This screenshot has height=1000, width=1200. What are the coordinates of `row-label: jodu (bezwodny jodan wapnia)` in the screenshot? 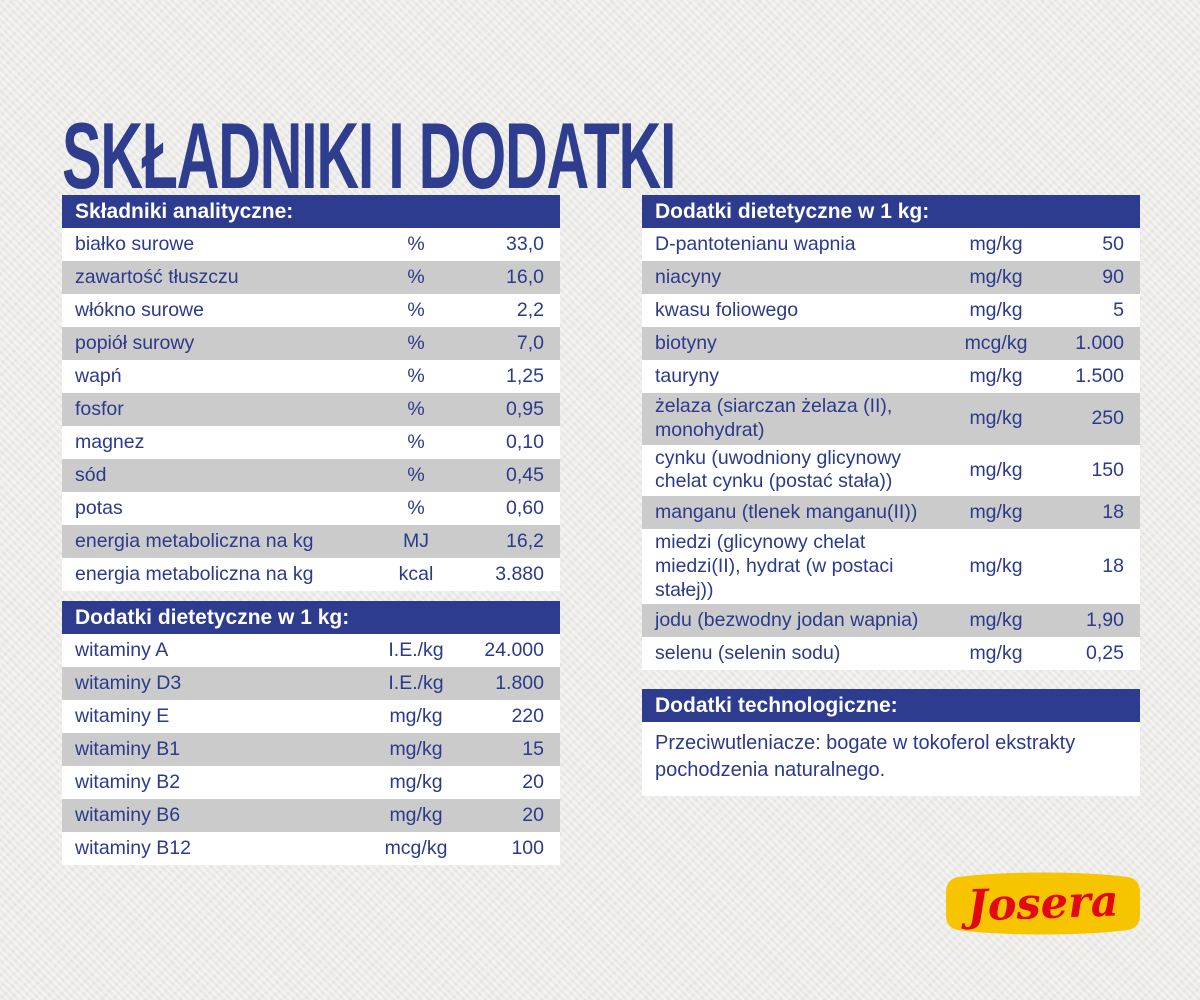 It's located at (787, 620).